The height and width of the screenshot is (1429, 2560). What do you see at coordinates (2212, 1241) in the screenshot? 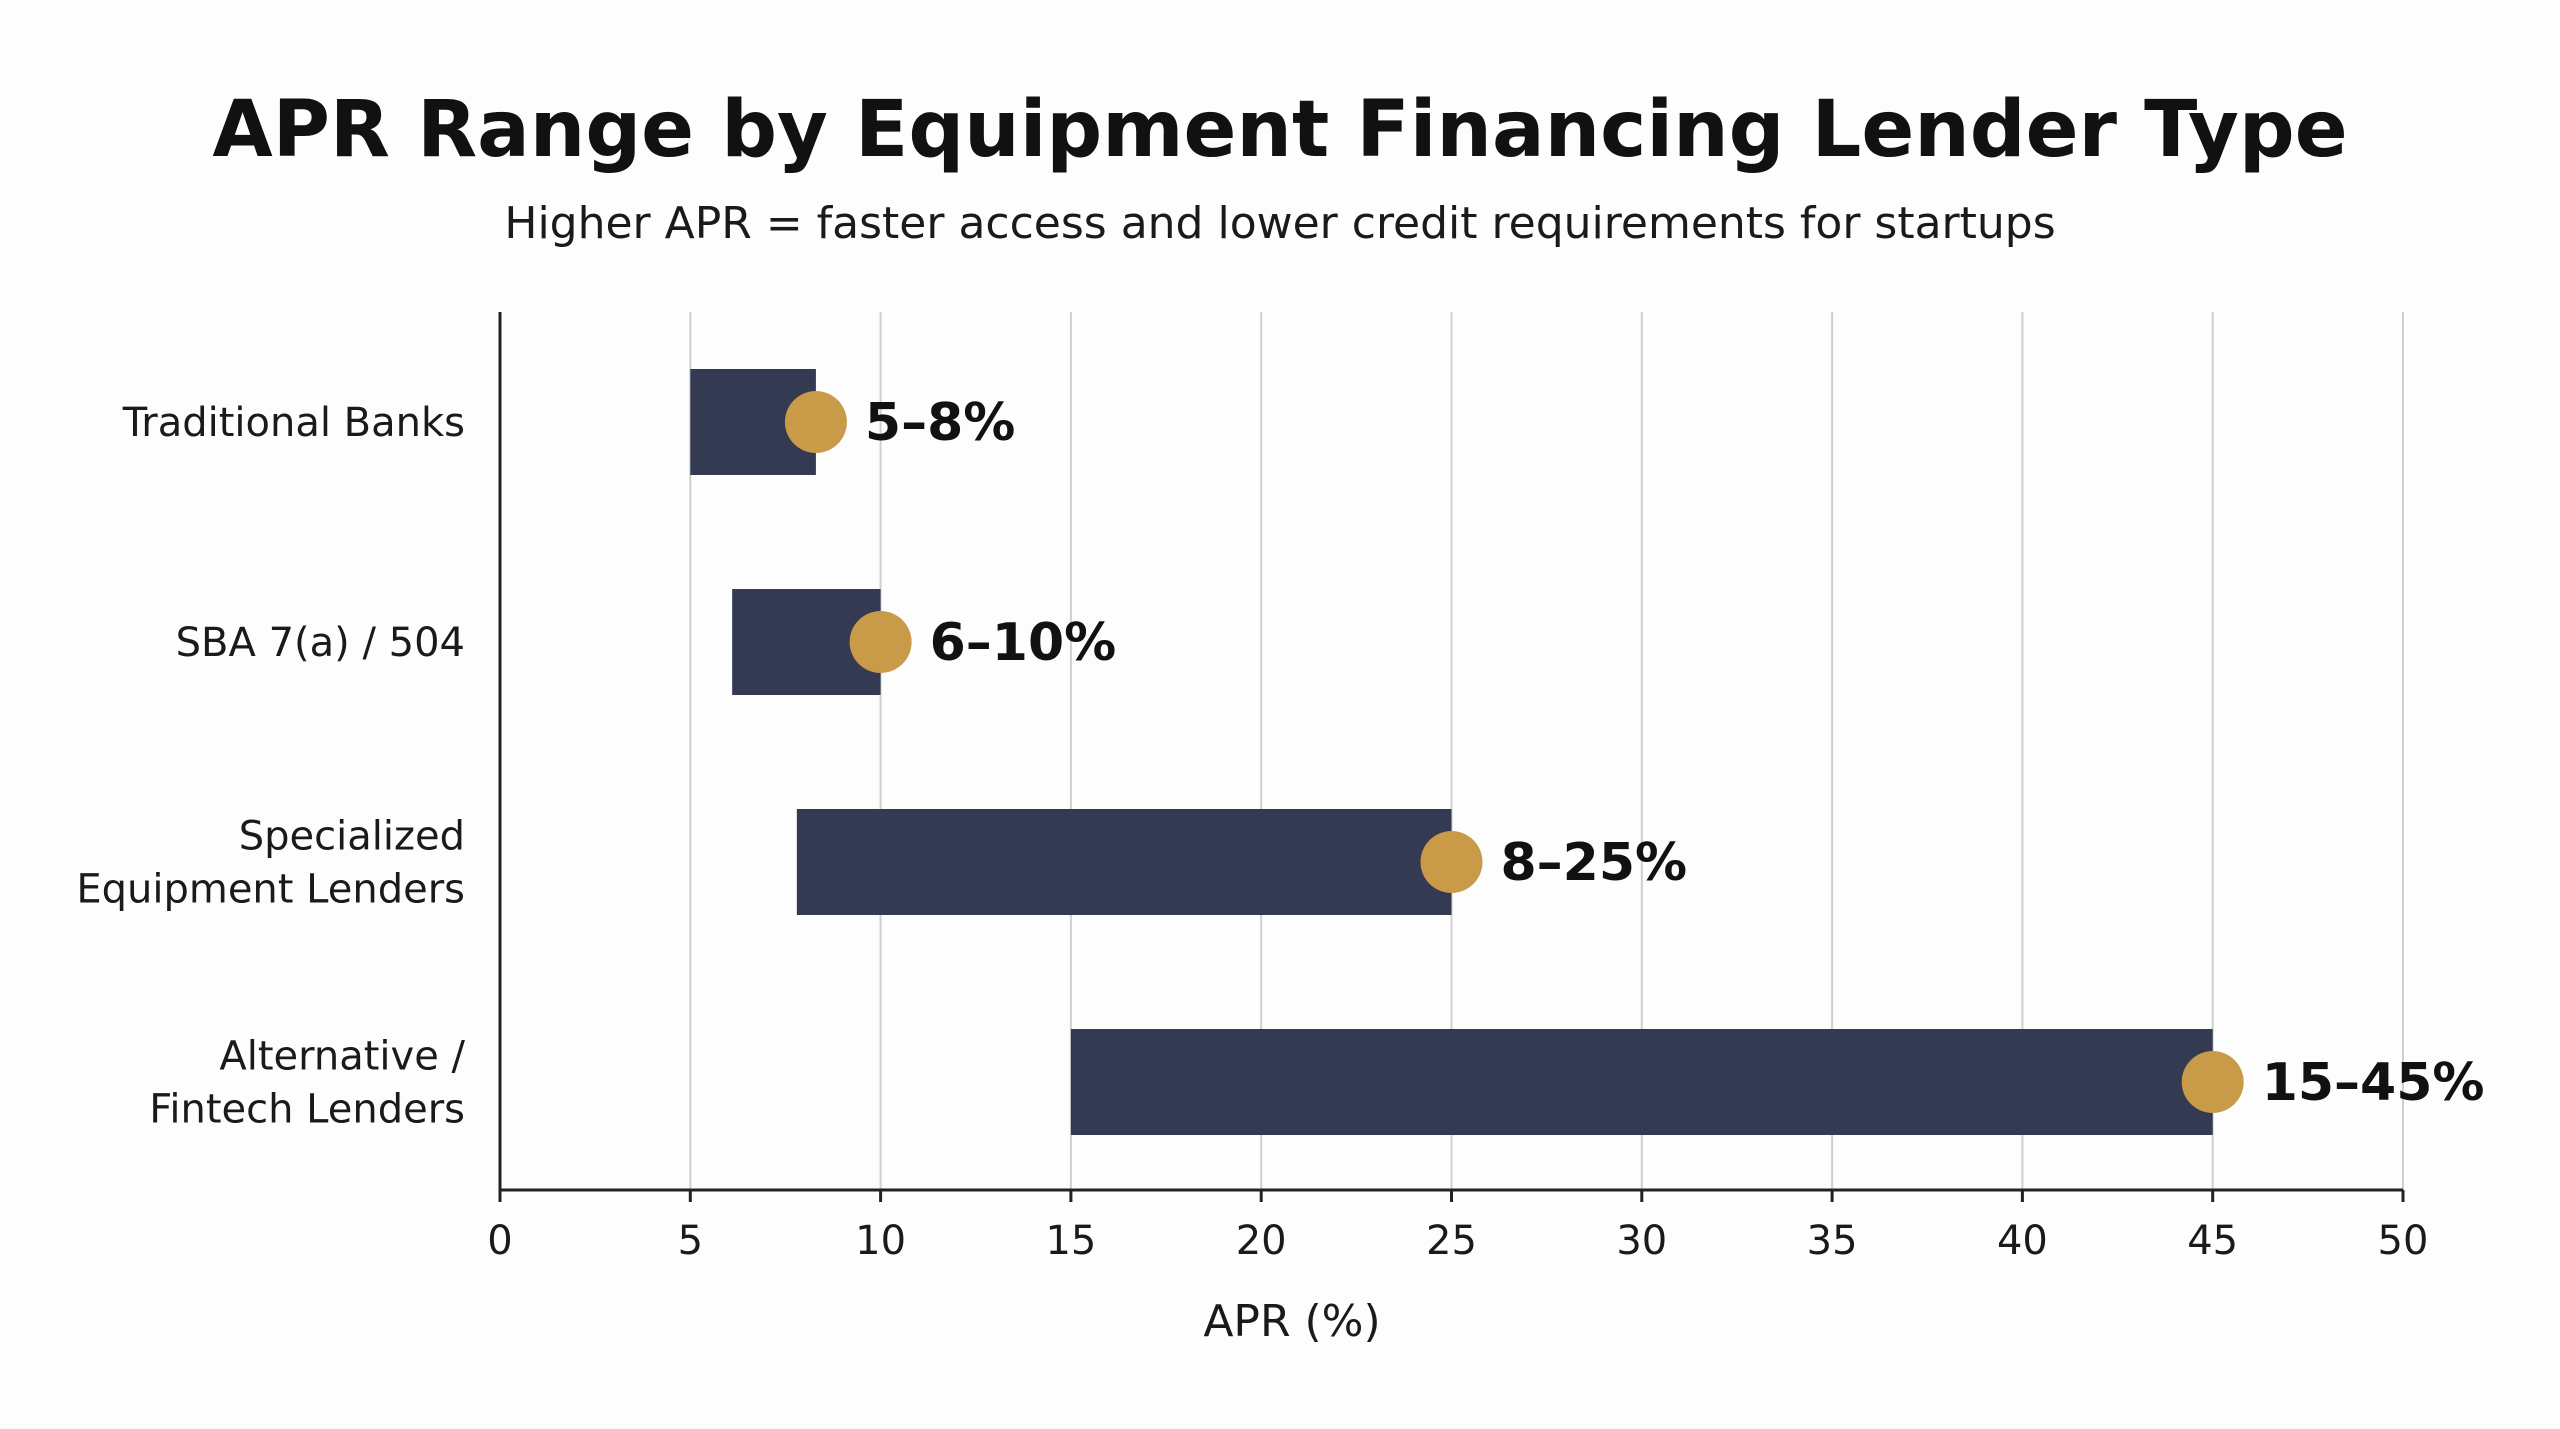
I see `x-tick-label-45: 45` at bounding box center [2212, 1241].